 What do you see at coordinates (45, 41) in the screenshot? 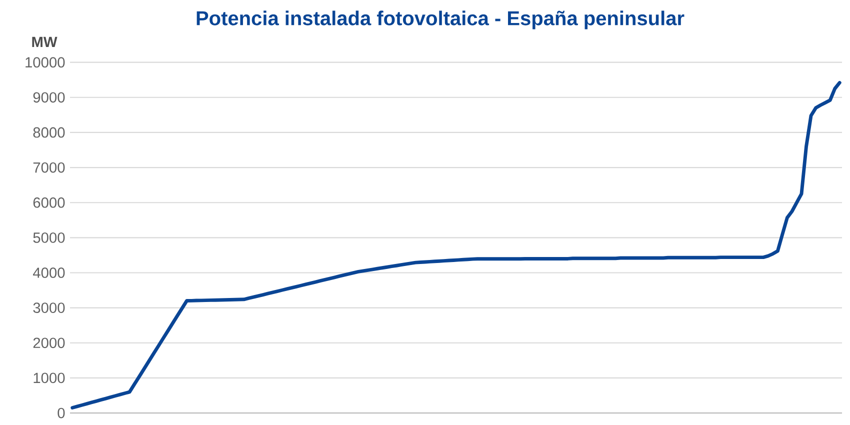
I see `y-axis-title: MW` at bounding box center [45, 41].